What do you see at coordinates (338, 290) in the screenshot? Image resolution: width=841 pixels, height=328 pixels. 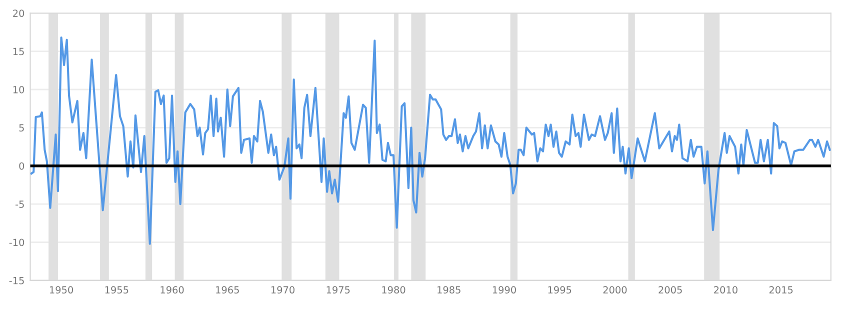 I see `x-tick-label: 1975` at bounding box center [338, 290].